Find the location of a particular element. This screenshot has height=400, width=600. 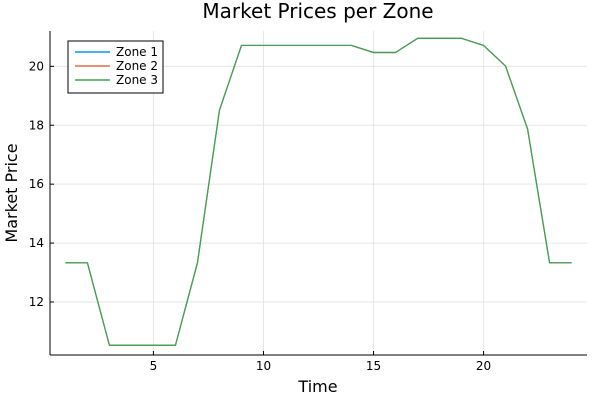

x-tick-label: 10 is located at coordinates (263, 366).